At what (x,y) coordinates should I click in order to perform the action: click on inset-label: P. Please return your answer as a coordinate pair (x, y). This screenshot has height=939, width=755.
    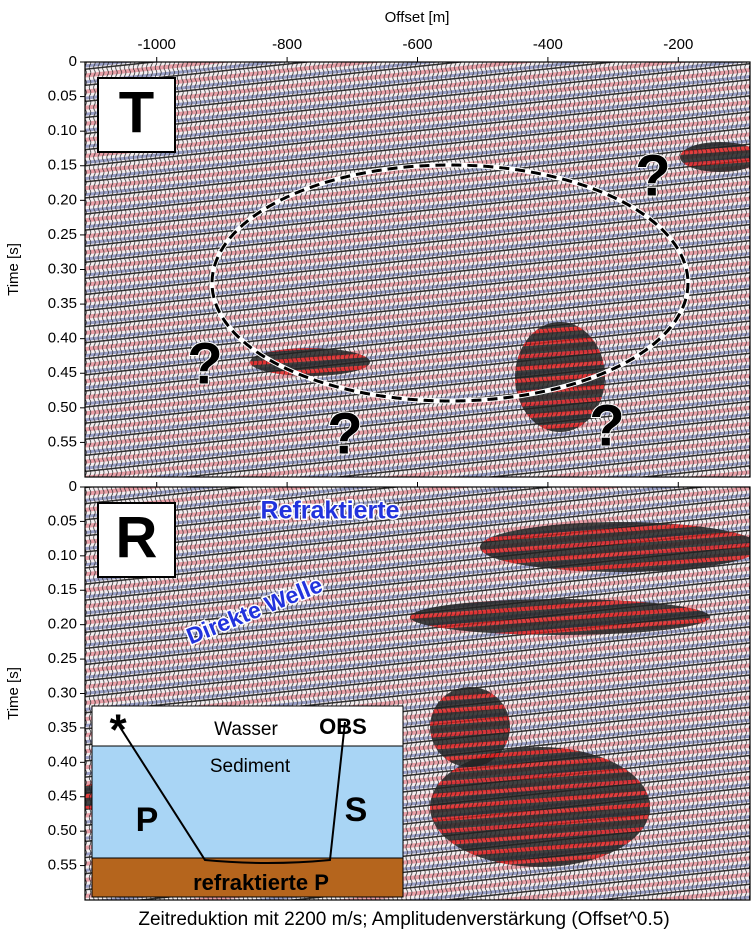
    Looking at the image, I should click on (147, 820).